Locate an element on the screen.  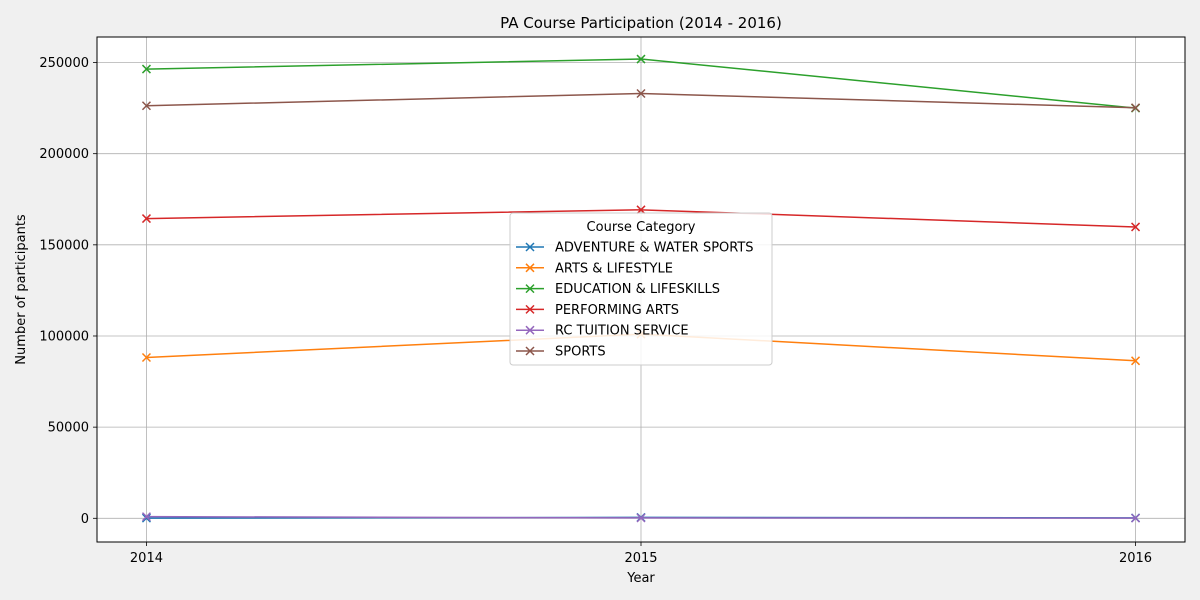
y-axis: 0 50000 100000 150000 200000 250000 is located at coordinates (68, 291).